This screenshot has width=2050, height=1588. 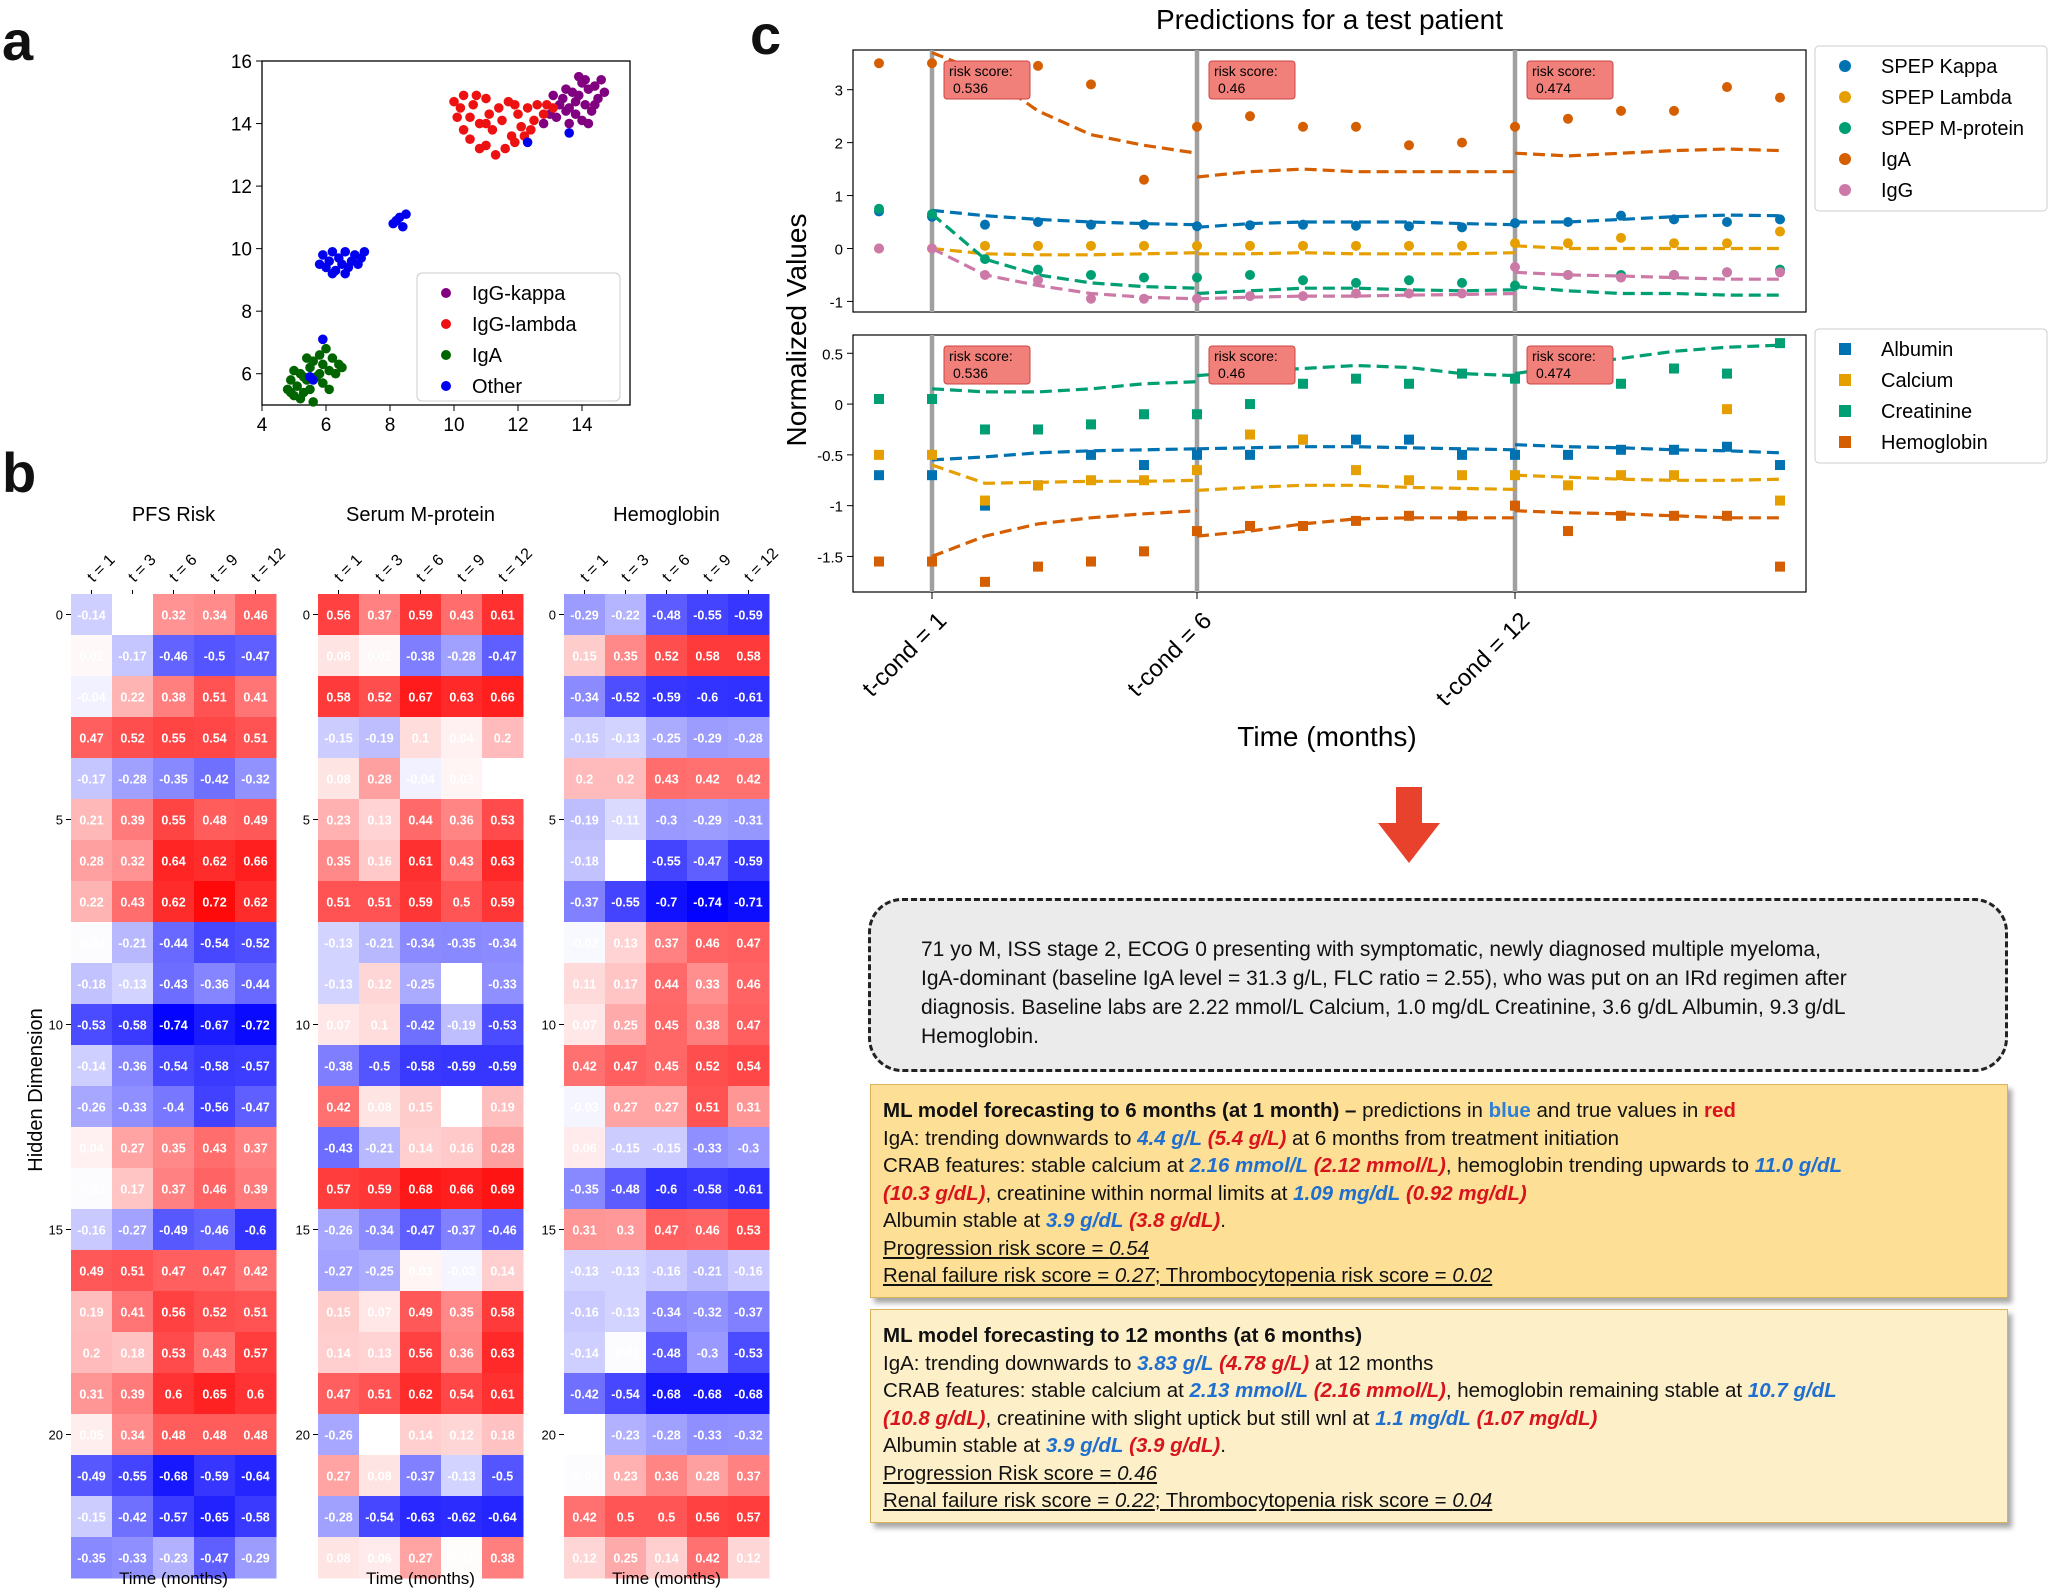 I want to click on heatmap-value: 0.53, so click(x=748, y=1231).